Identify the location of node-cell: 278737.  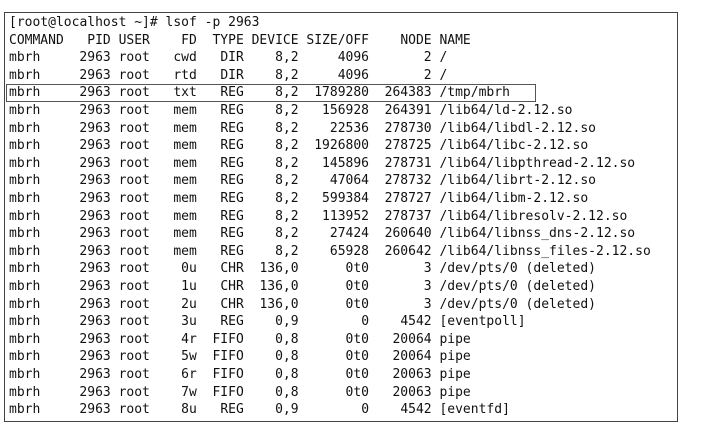
(408, 216).